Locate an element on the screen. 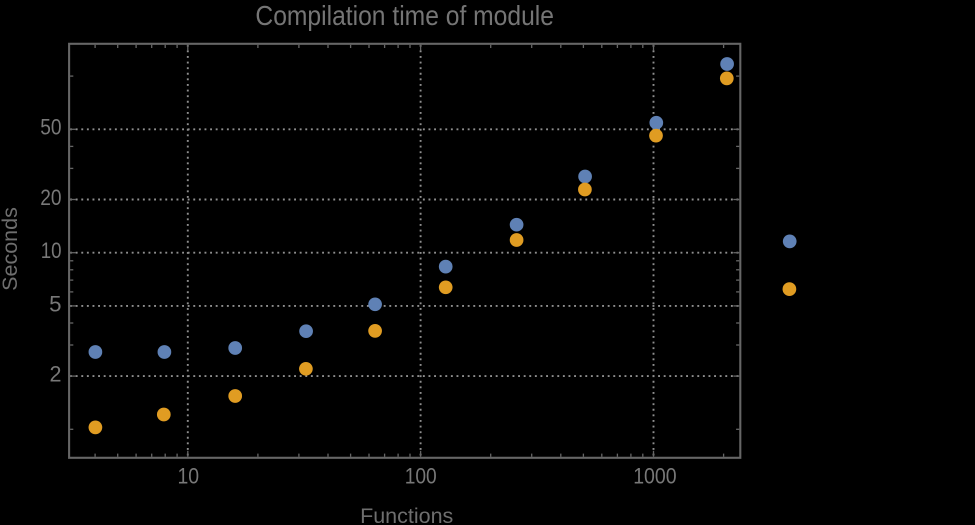  svg-text: Seconds is located at coordinates (11, 249).